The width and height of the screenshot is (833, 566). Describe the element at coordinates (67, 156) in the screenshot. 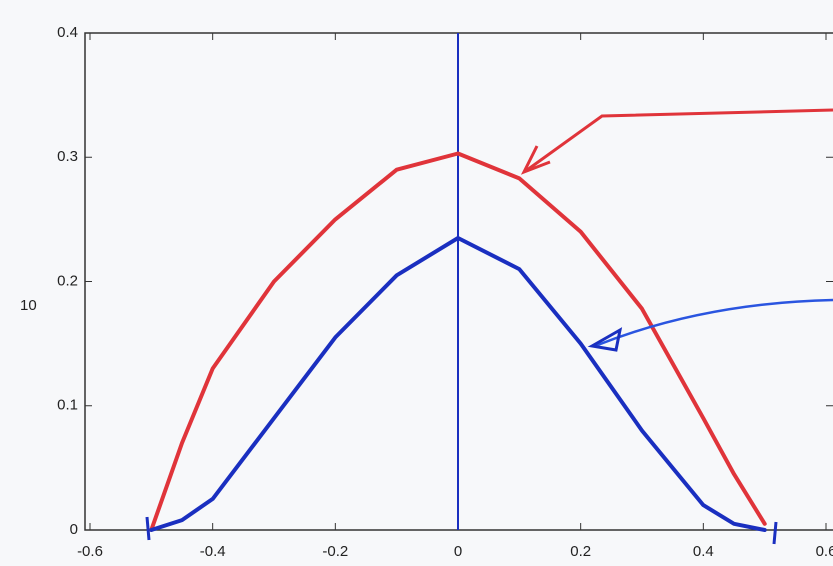

I see `y-tick-label: 0.3` at that location.